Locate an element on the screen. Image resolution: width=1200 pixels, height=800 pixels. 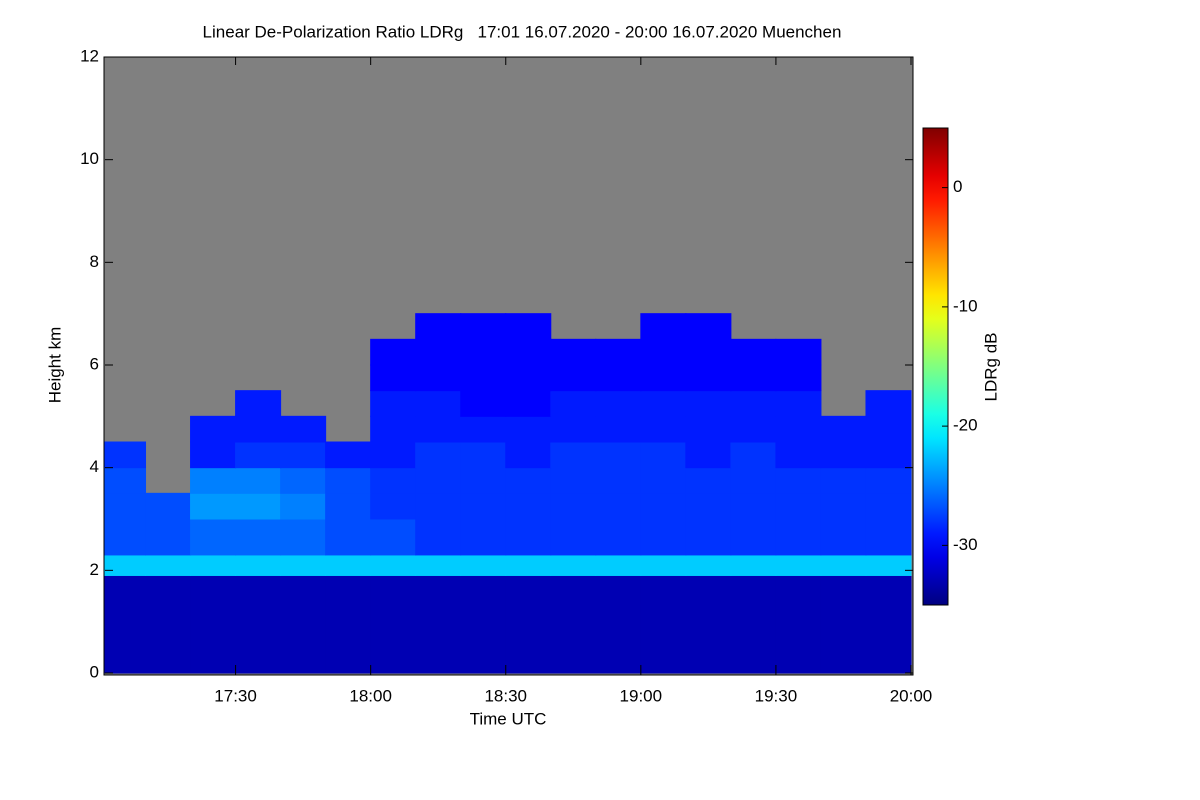
x-tick-label: 17:30 is located at coordinates (235, 695).